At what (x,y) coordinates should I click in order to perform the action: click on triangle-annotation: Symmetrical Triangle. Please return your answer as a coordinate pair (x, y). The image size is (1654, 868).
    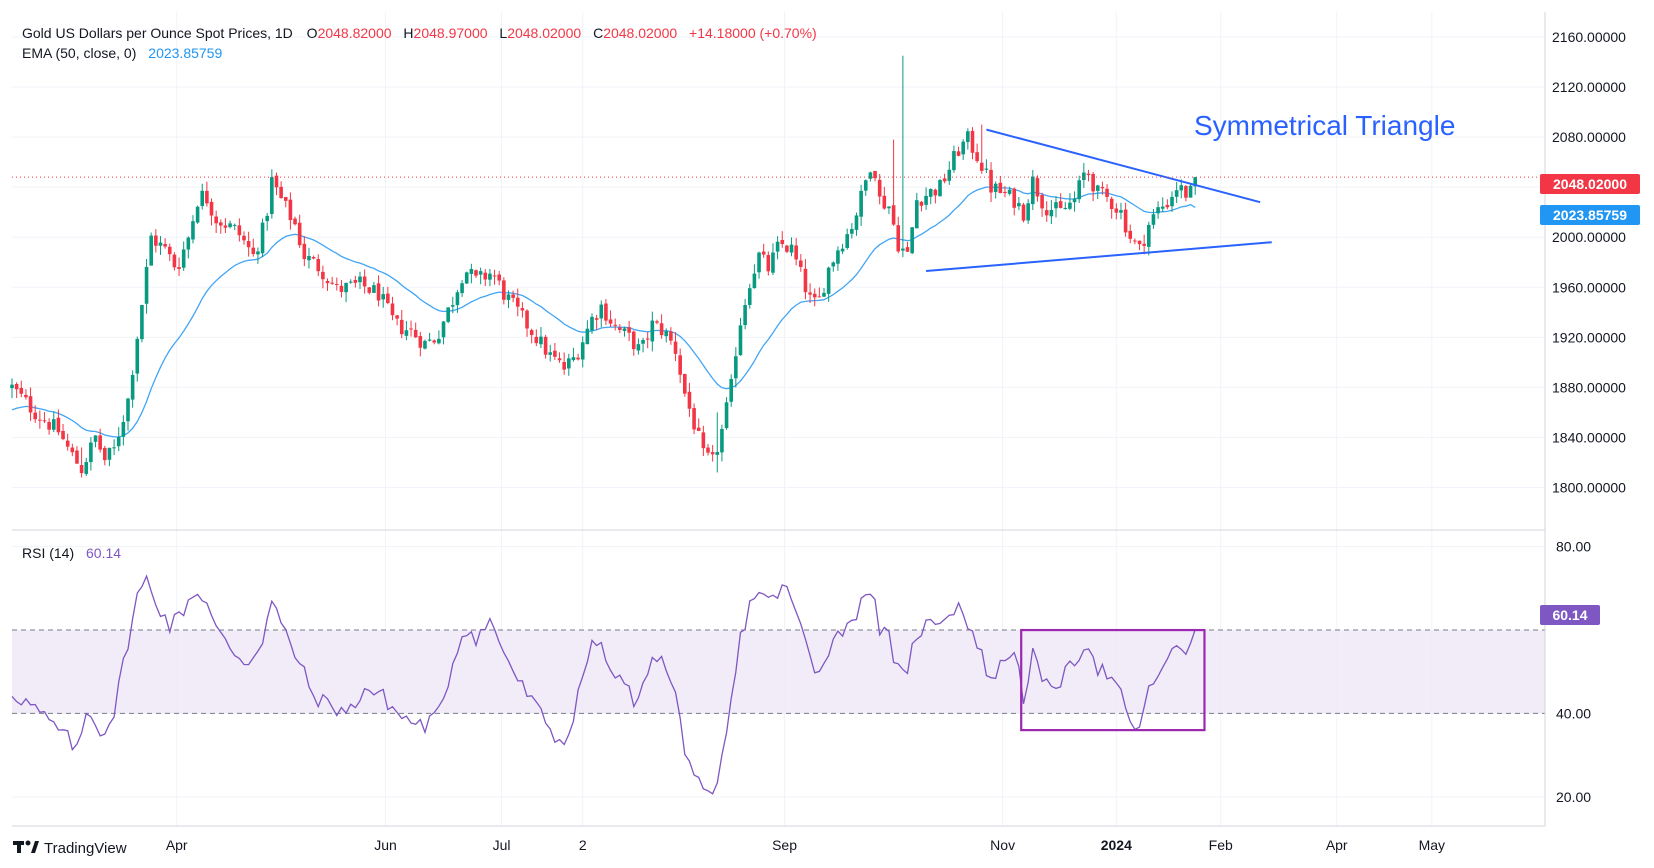
    Looking at the image, I should click on (1324, 125).